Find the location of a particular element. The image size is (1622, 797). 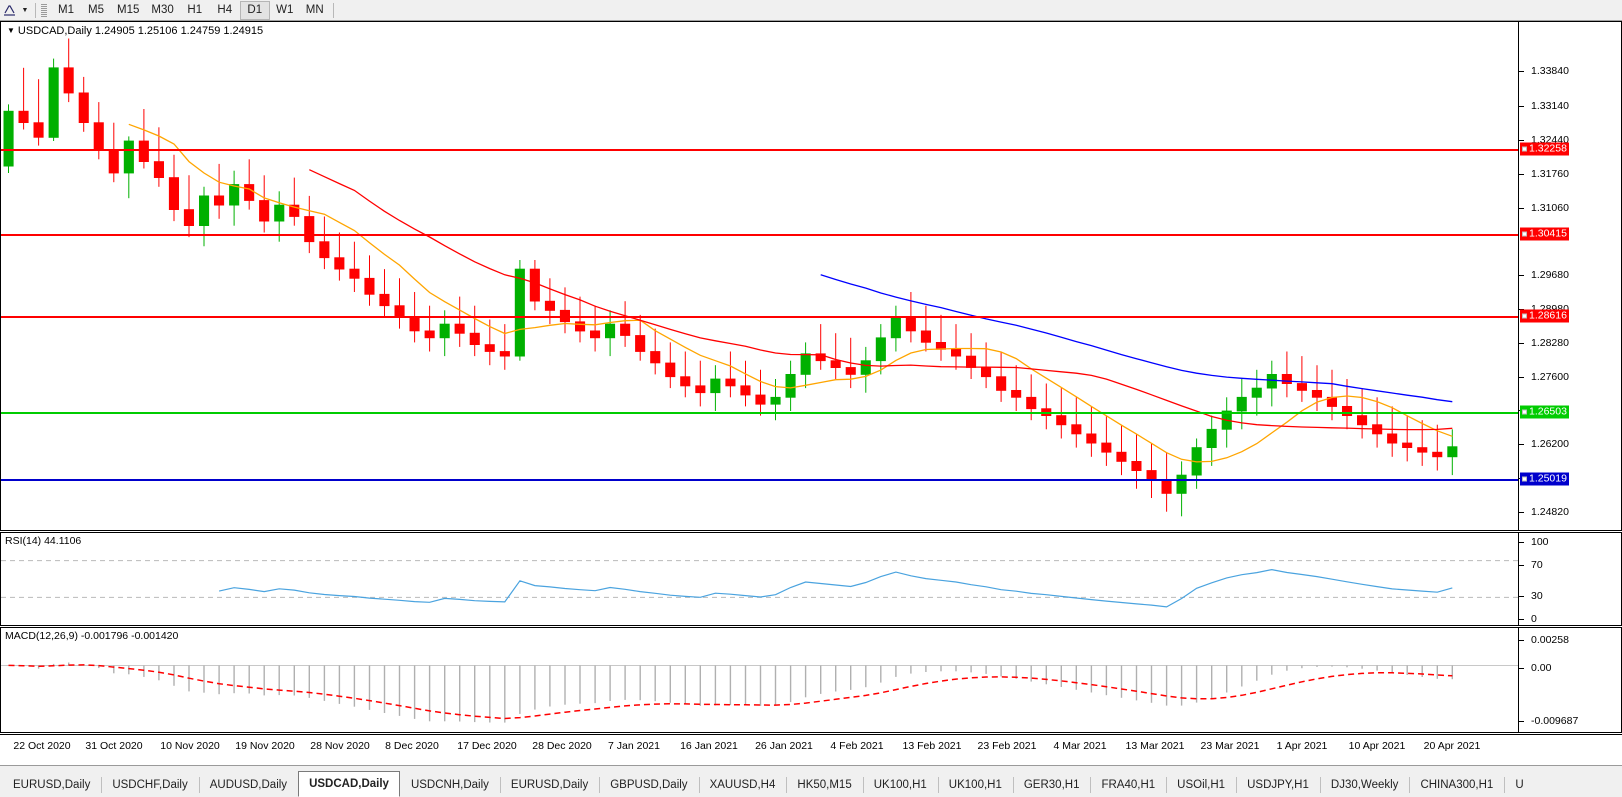

grip-icon is located at coordinates (45, 10).